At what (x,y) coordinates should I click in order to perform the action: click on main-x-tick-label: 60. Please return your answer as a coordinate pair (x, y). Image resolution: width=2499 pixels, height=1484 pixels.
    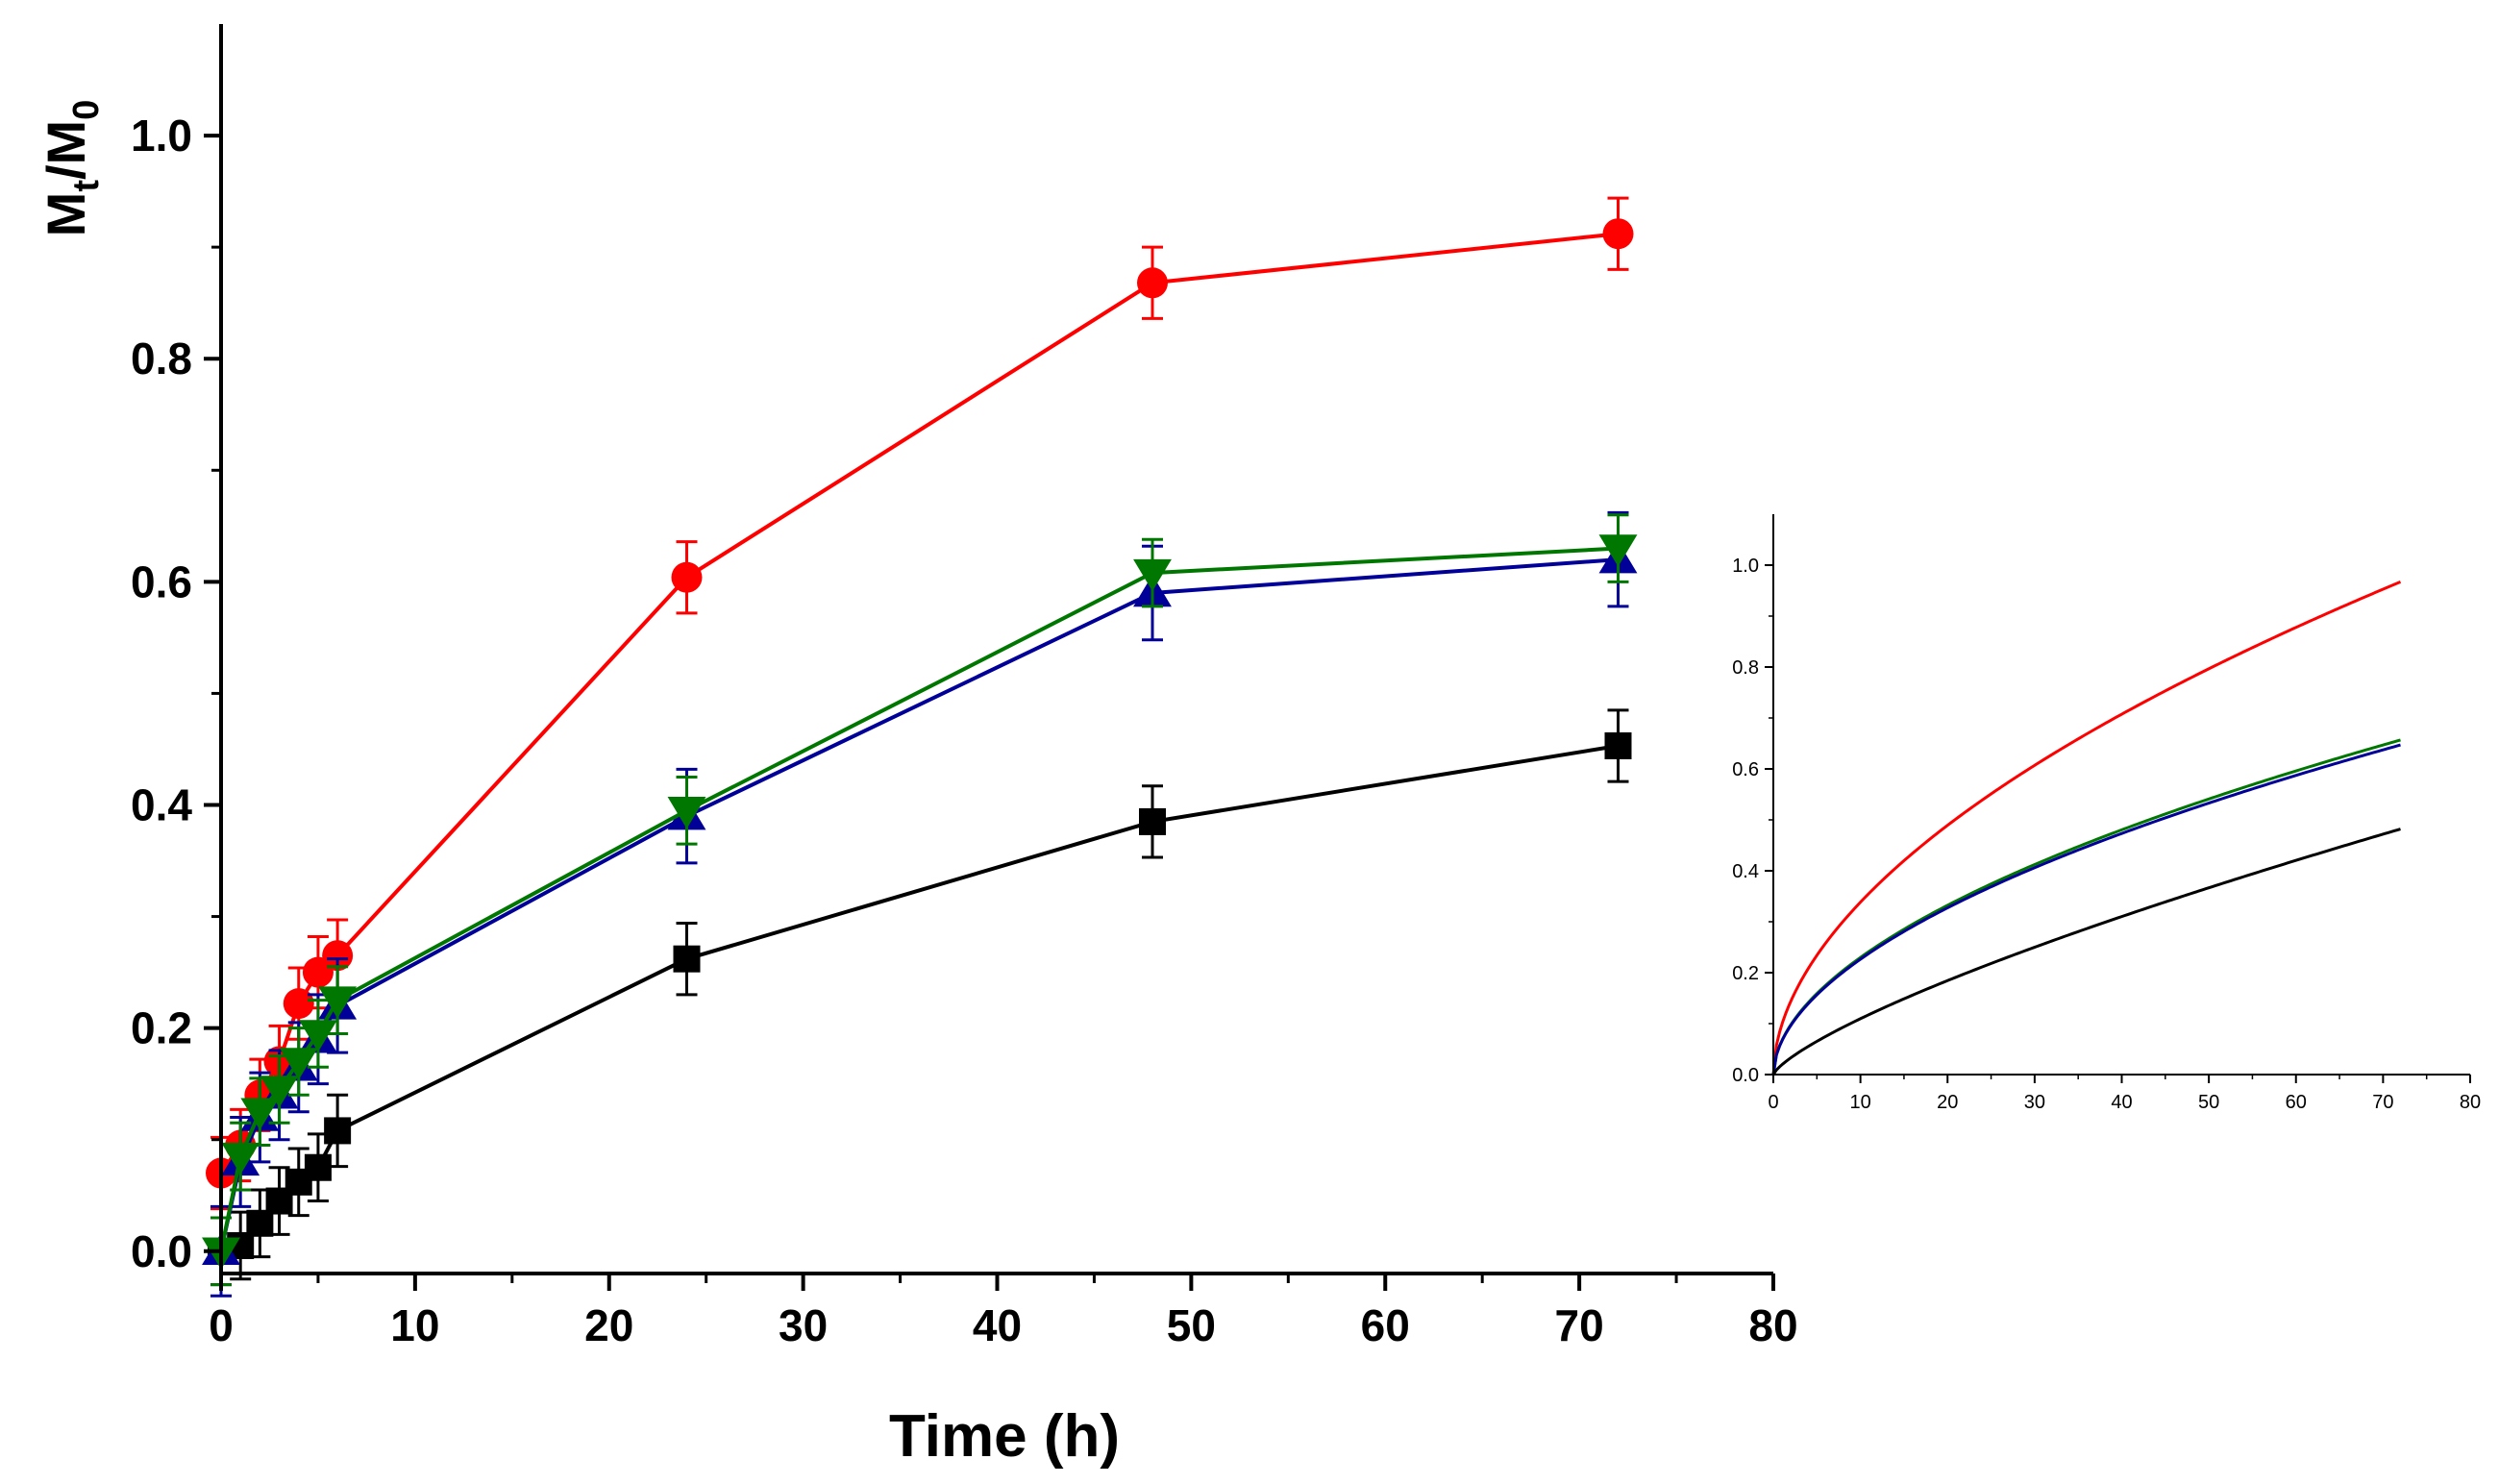
    Looking at the image, I should click on (1385, 1325).